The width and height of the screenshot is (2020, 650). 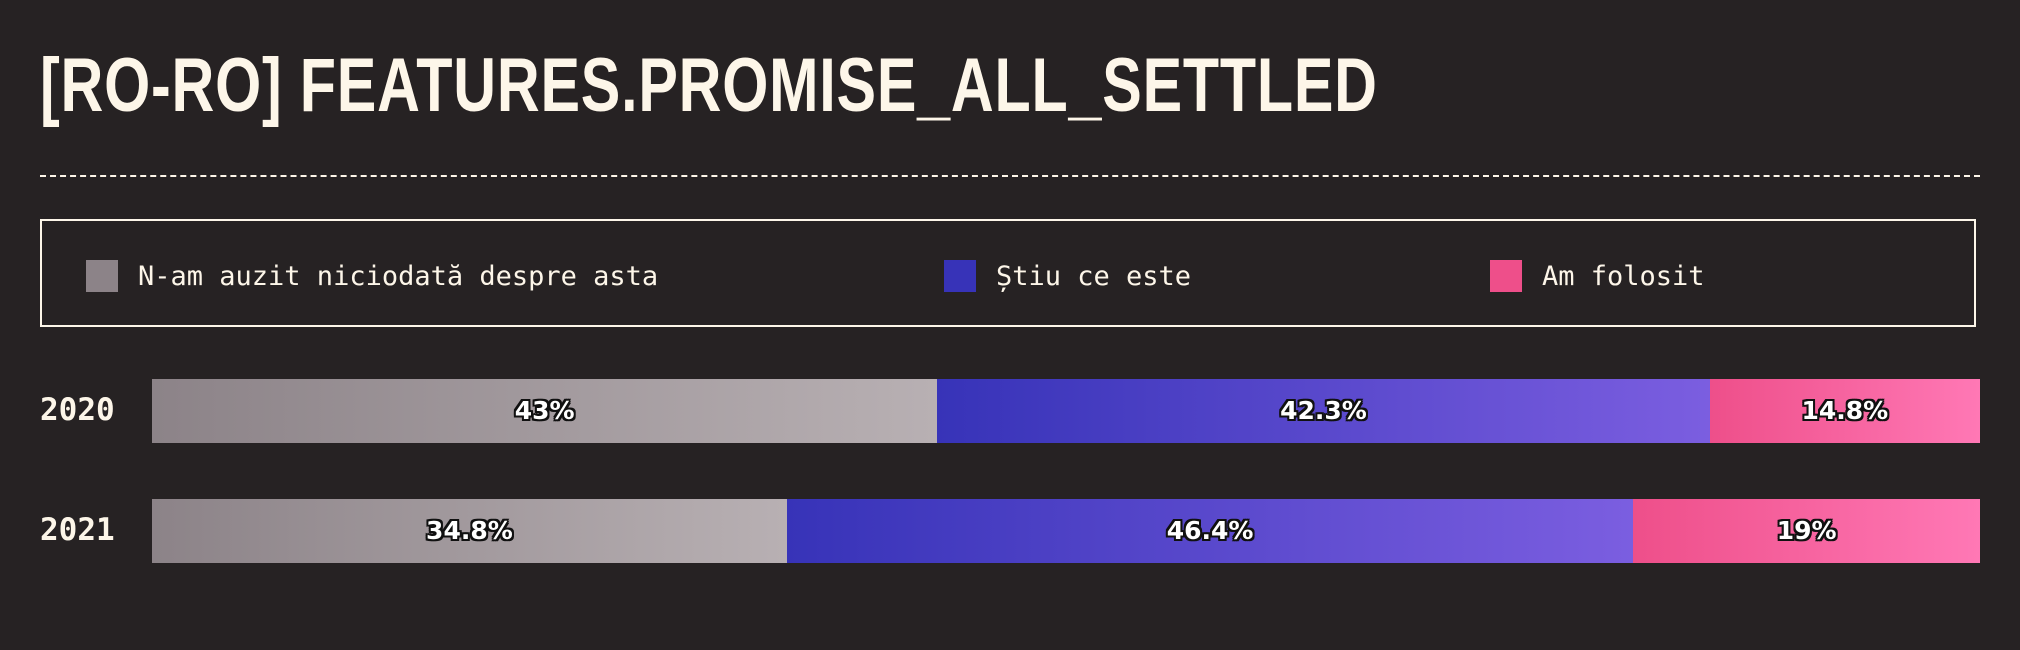 What do you see at coordinates (398, 276) in the screenshot?
I see `legend-label: N-am auzit niciodată despre asta` at bounding box center [398, 276].